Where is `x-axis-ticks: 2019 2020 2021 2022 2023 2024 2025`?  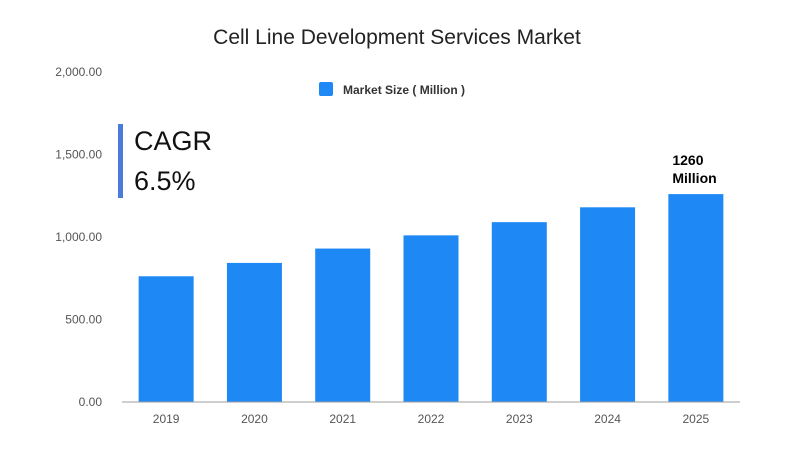
x-axis-ticks: 2019 2020 2021 2022 2023 2024 2025 is located at coordinates (431, 419).